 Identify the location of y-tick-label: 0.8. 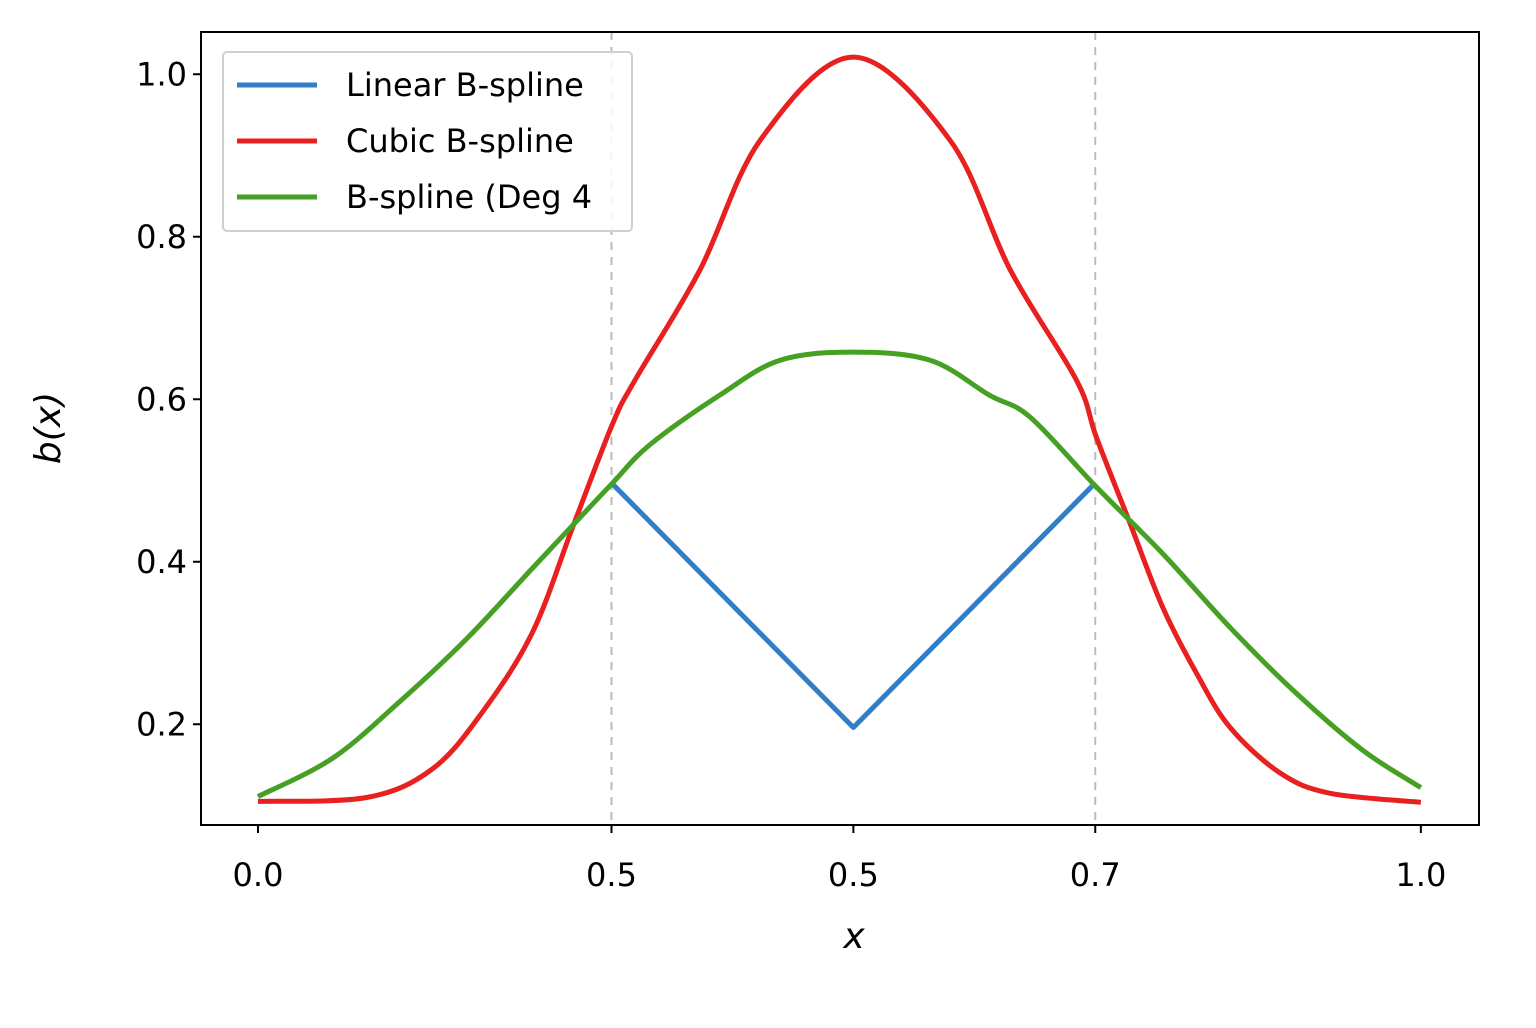
(161, 237).